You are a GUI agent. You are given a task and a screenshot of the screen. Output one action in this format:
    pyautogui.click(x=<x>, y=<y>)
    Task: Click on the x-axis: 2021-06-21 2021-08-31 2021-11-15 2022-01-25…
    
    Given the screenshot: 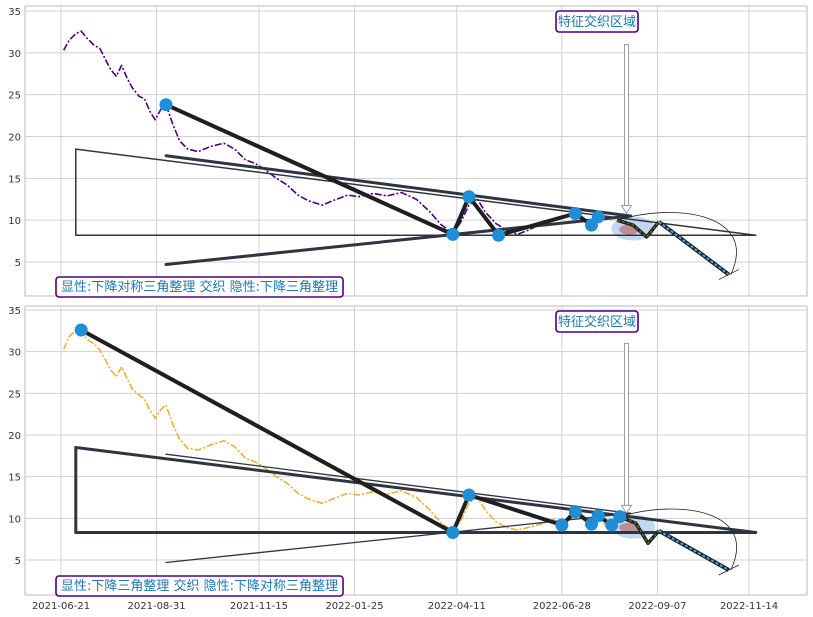 What is the action you would take?
    pyautogui.click(x=405, y=606)
    